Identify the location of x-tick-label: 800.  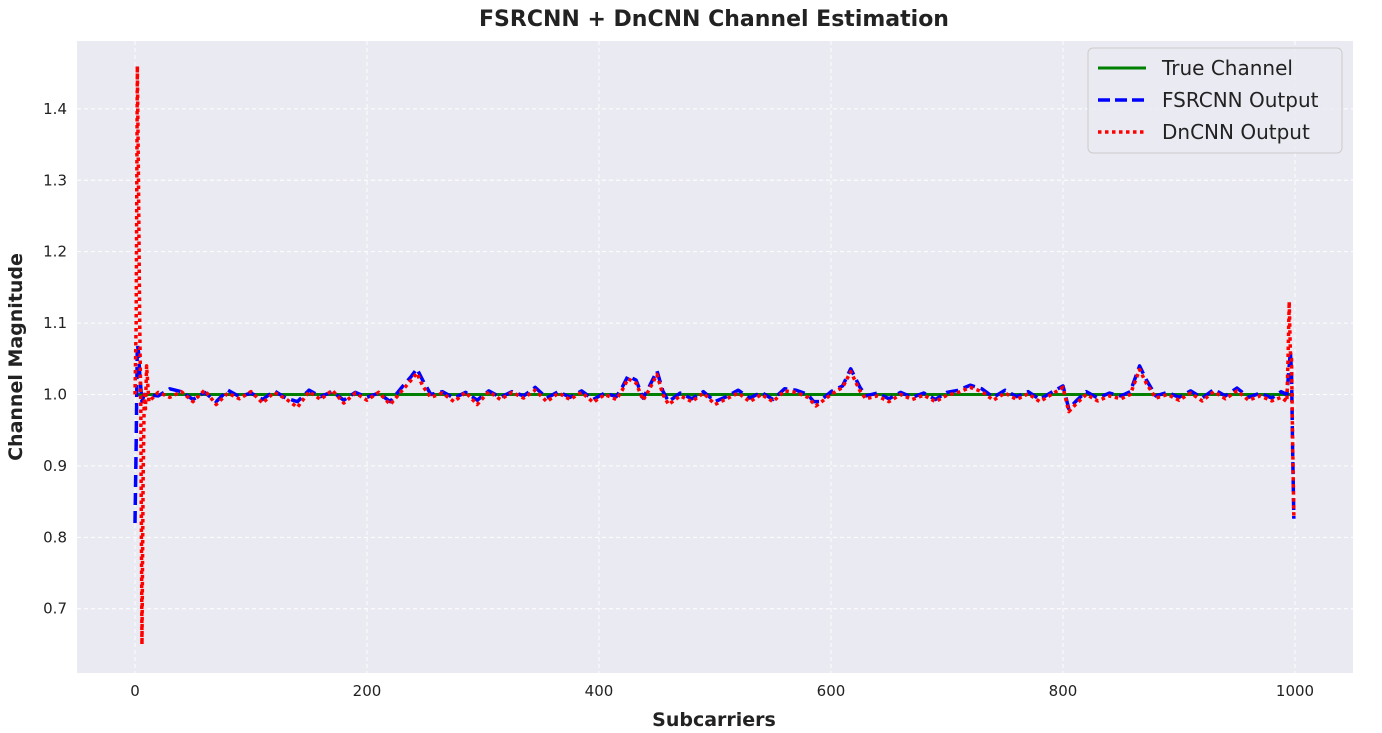
(1063, 691).